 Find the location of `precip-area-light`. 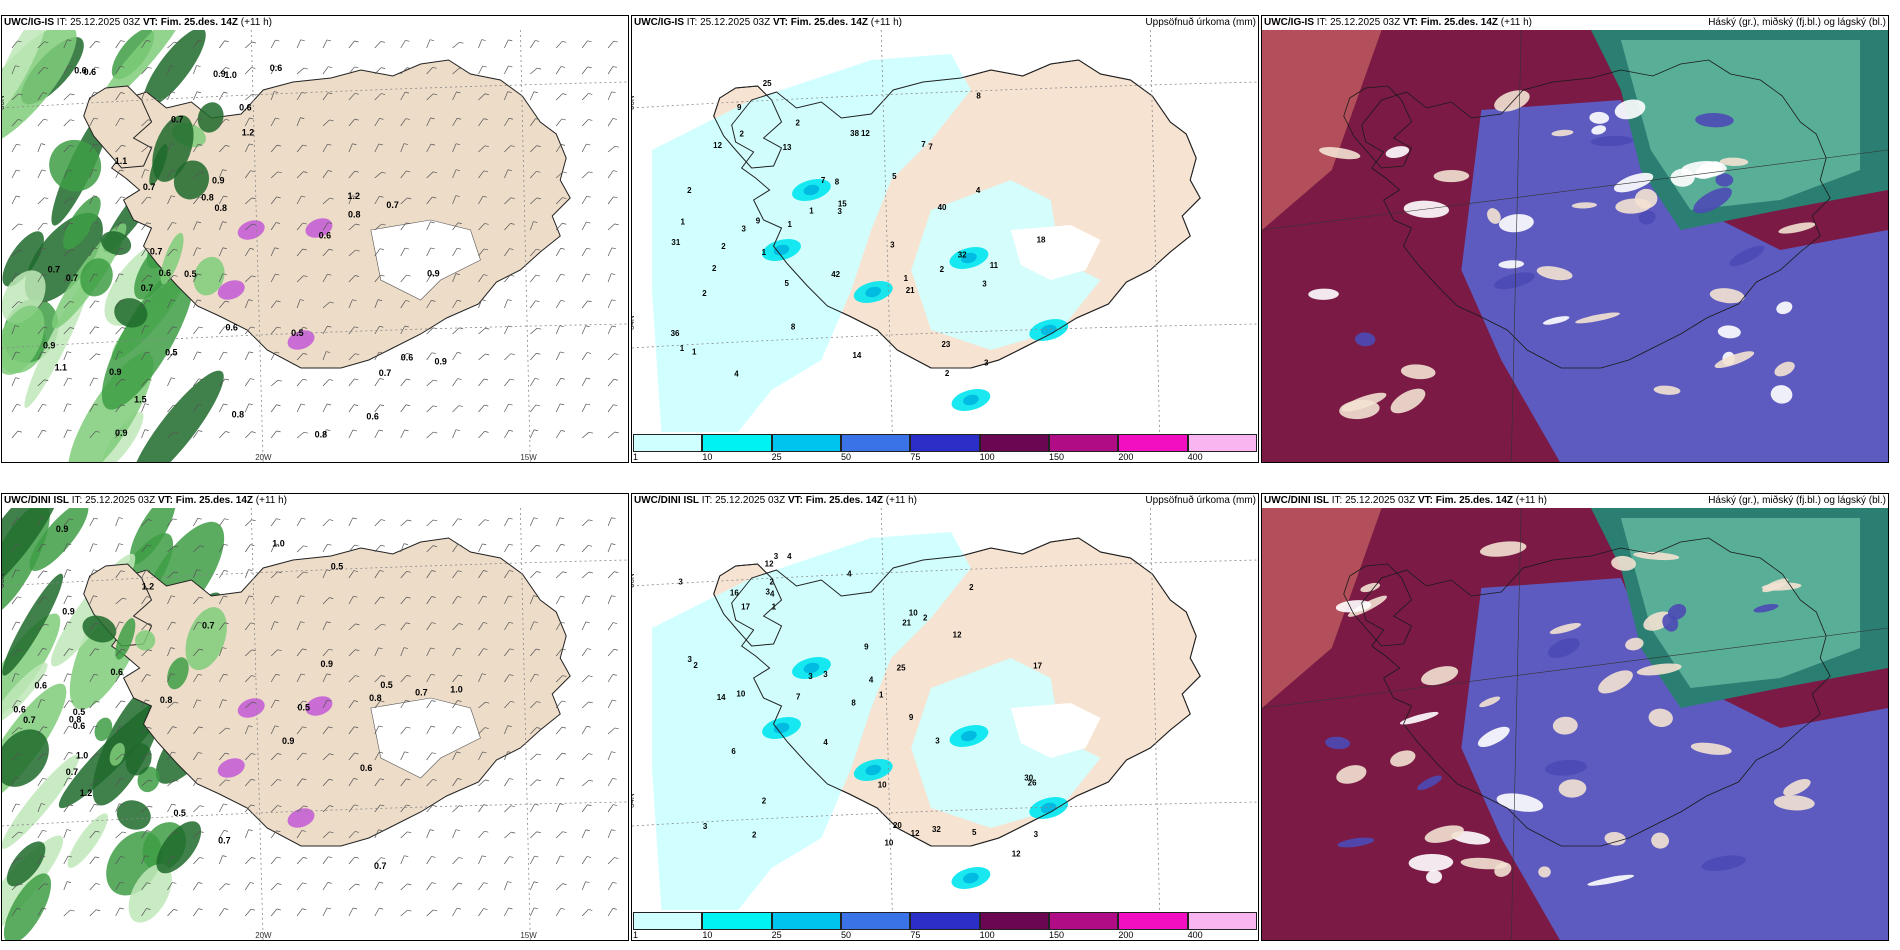

precip-area-light is located at coordinates (811, 247).